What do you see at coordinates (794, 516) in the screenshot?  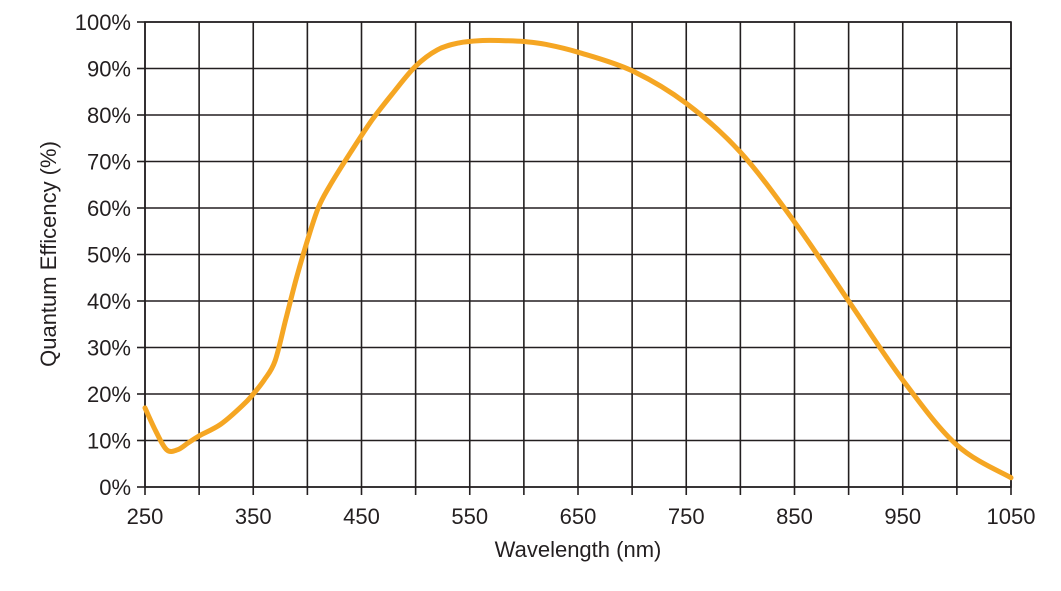 I see `x-tick-label: 850` at bounding box center [794, 516].